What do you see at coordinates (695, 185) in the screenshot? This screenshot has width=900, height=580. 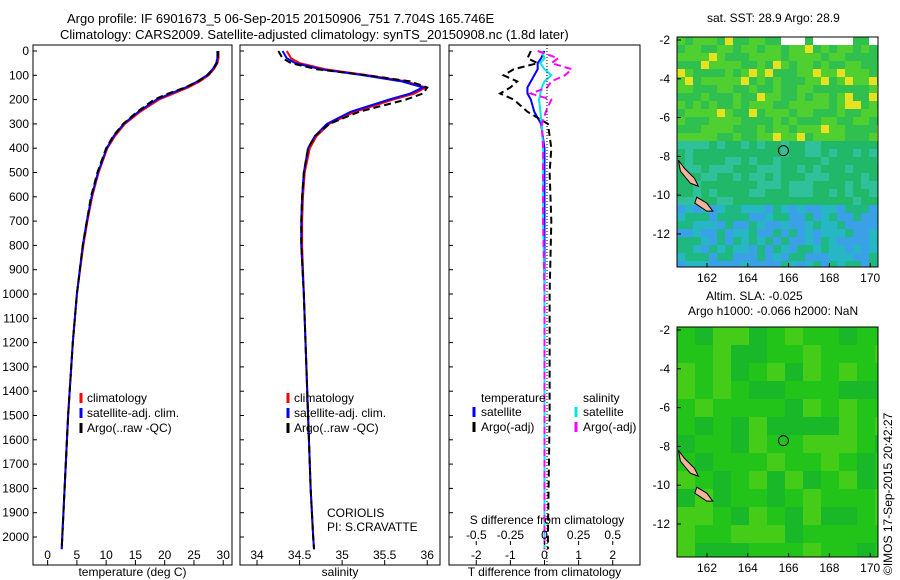 I see `island-shape` at bounding box center [695, 185].